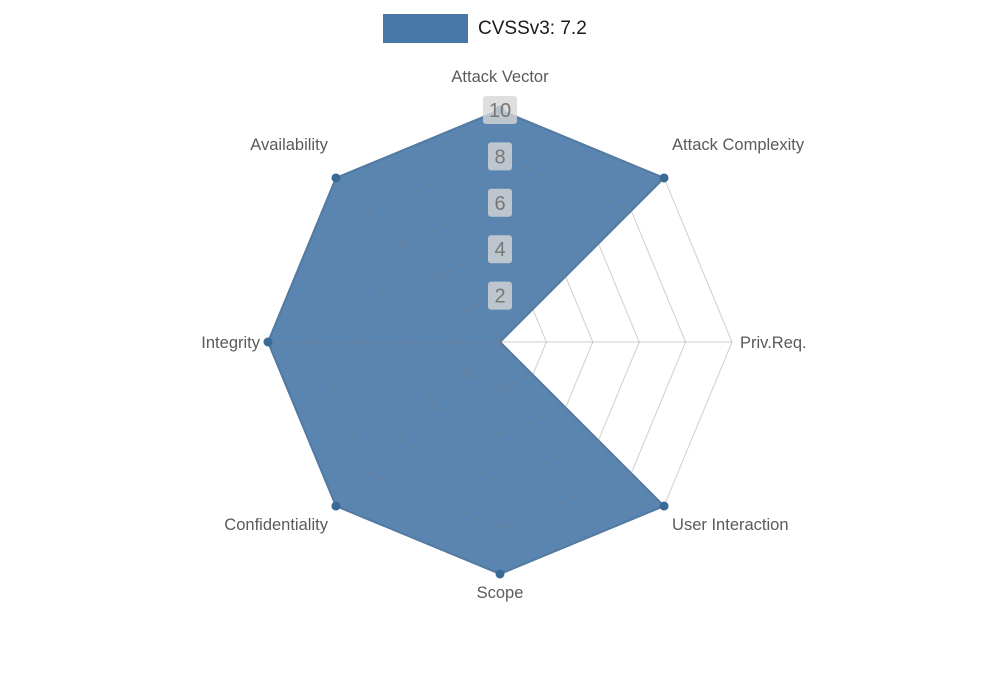  I want to click on radial-tick-label: 8, so click(499, 157).